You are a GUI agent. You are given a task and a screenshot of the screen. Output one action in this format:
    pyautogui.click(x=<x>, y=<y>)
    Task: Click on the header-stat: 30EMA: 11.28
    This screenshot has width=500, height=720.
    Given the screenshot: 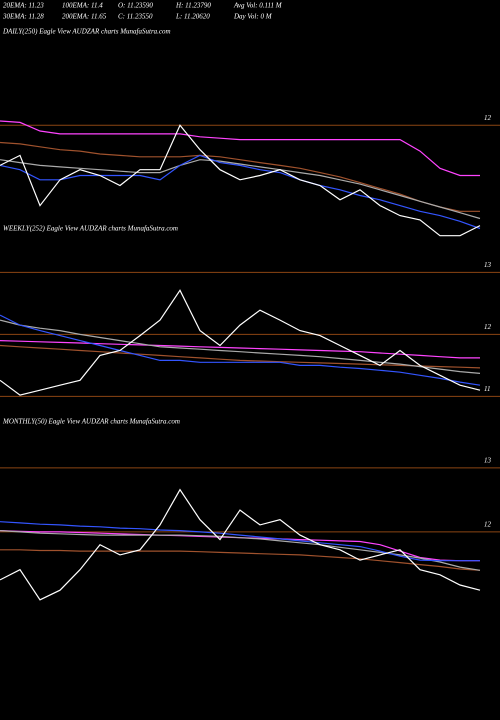 What is the action you would take?
    pyautogui.click(x=23, y=17)
    